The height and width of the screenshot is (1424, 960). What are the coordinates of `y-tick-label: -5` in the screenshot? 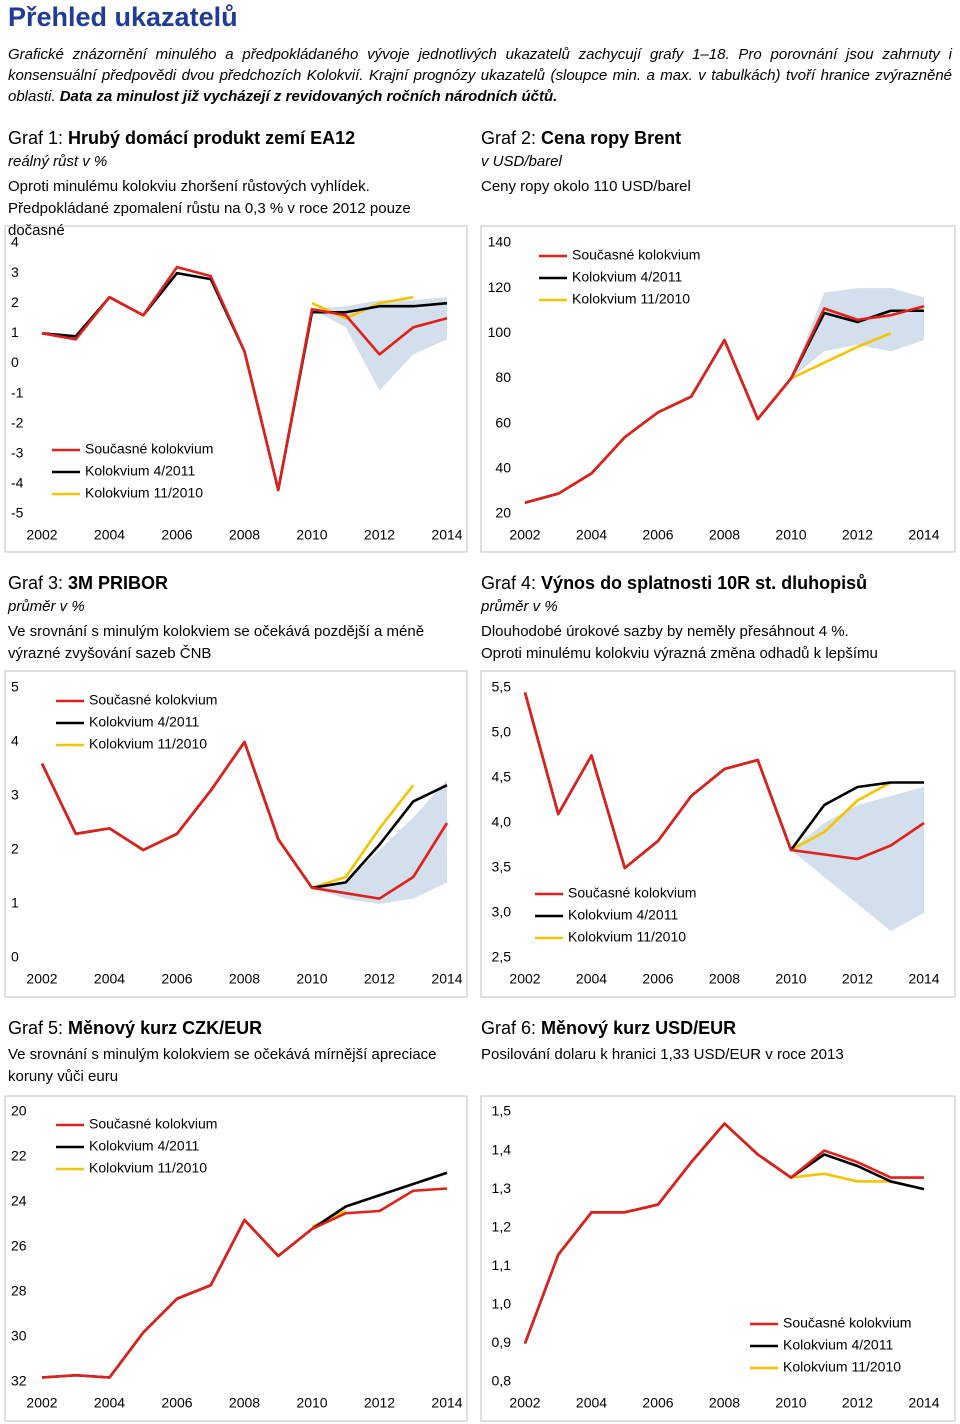 It's located at (17, 513).